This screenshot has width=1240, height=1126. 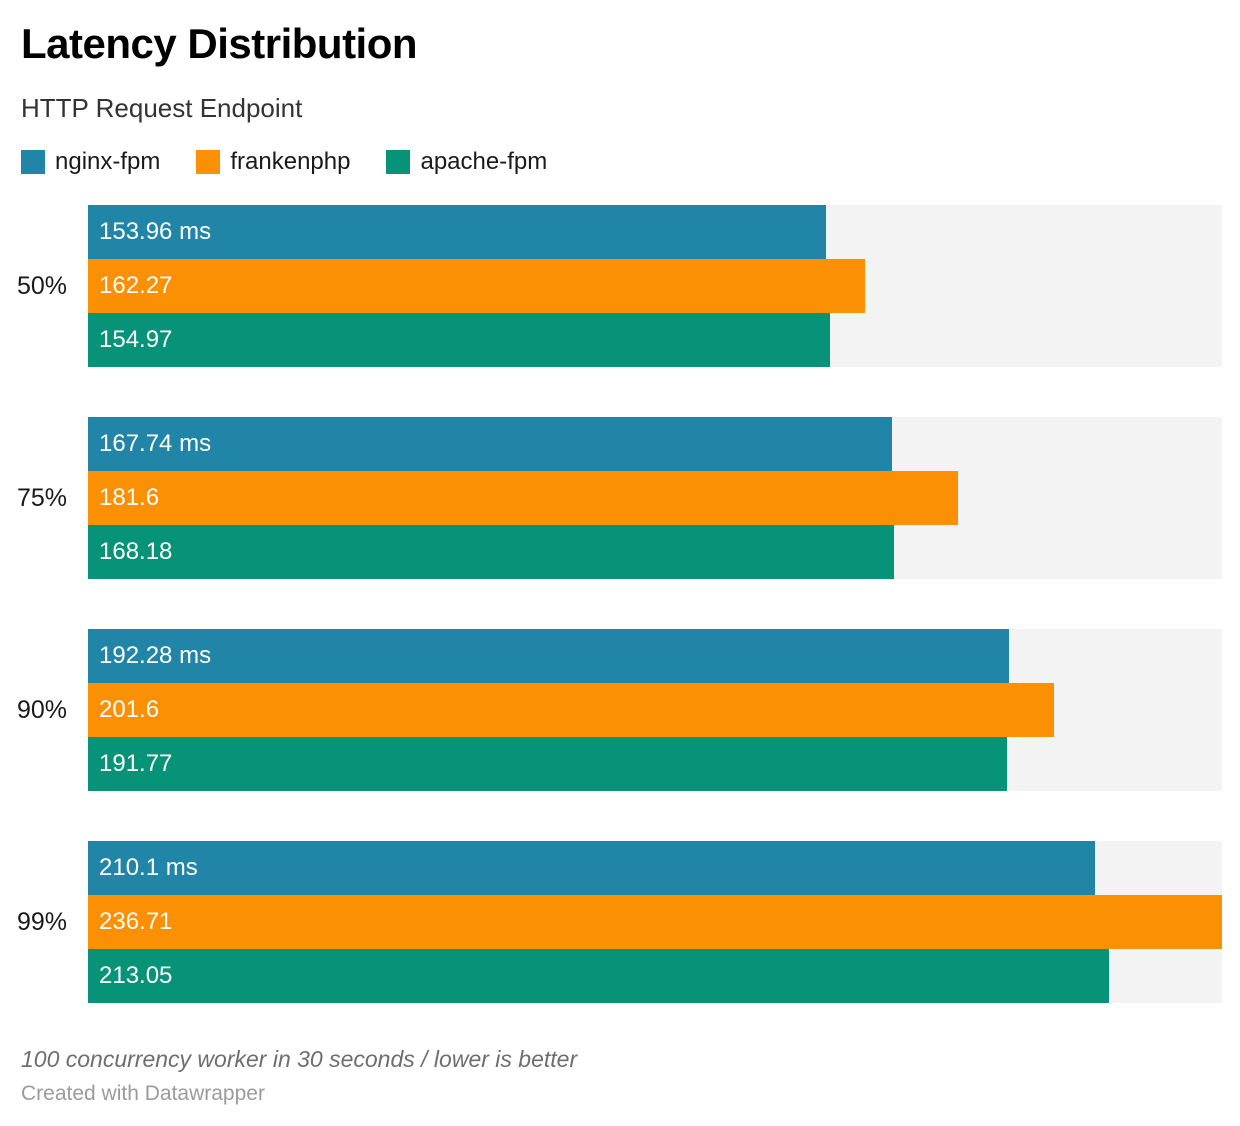 I want to click on legend-swatch-nginx-fpm, so click(x=33, y=162).